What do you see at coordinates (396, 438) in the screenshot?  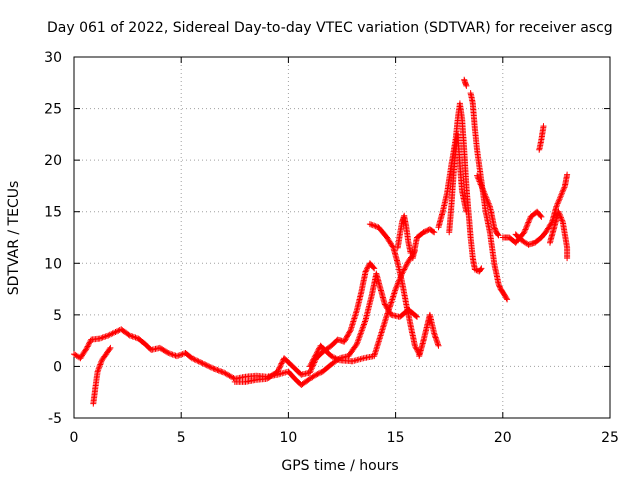 I see `x-tick-label: 15` at bounding box center [396, 438].